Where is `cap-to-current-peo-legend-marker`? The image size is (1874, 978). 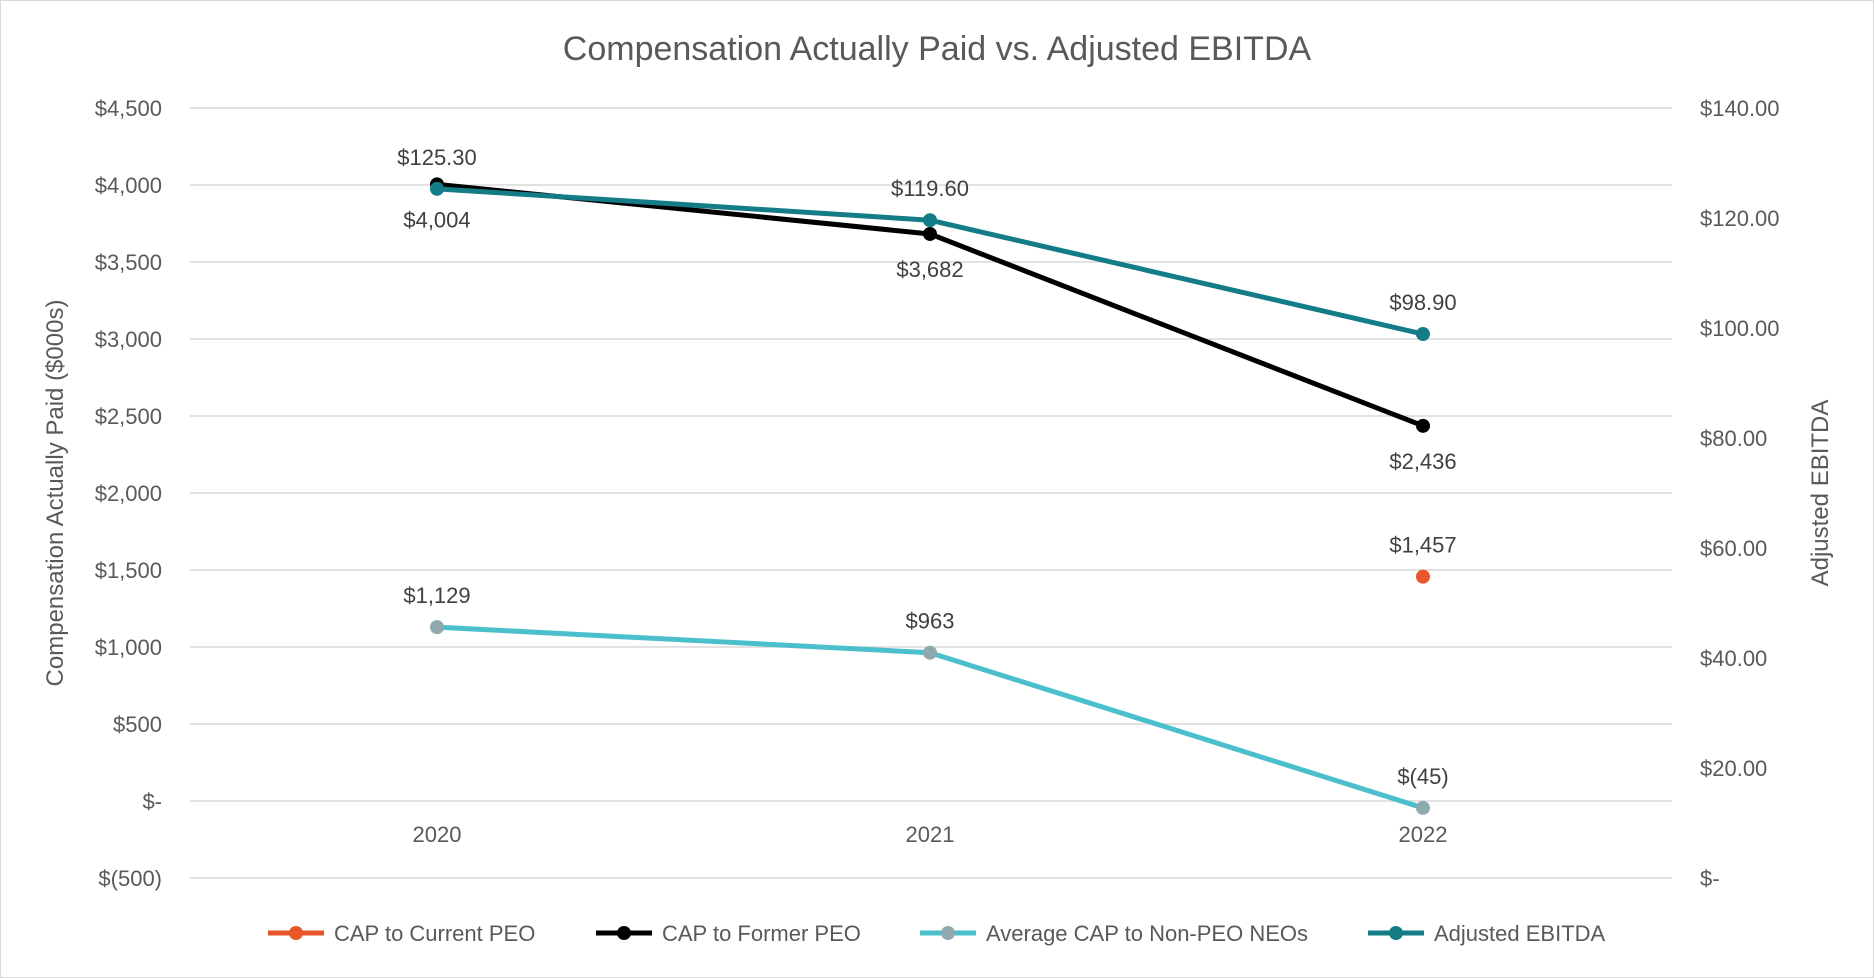 cap-to-current-peo-legend-marker is located at coordinates (296, 933).